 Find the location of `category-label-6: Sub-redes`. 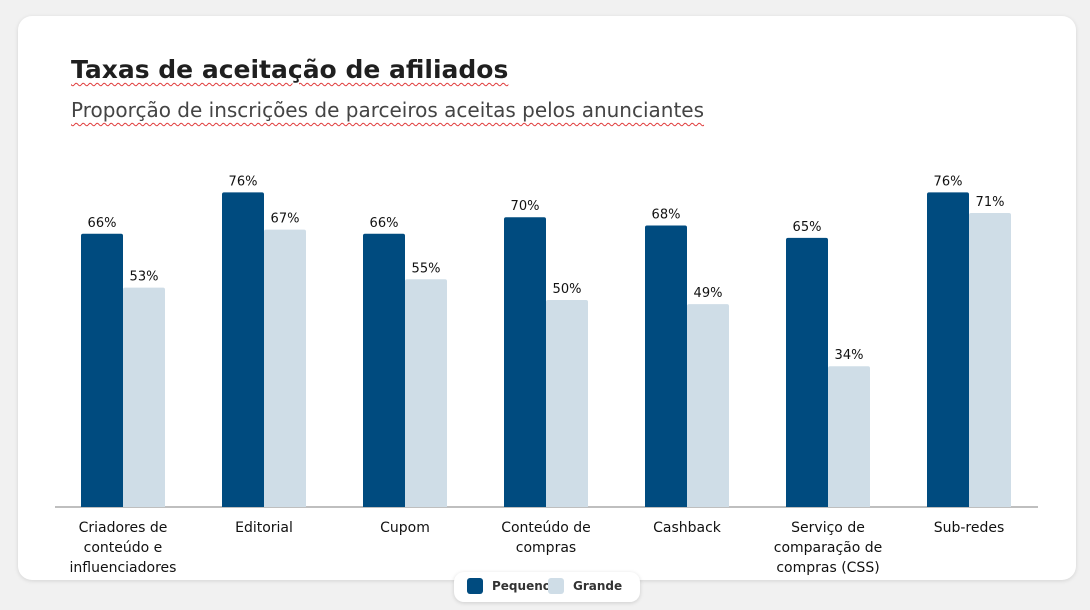

category-label-6: Sub-redes is located at coordinates (969, 528).